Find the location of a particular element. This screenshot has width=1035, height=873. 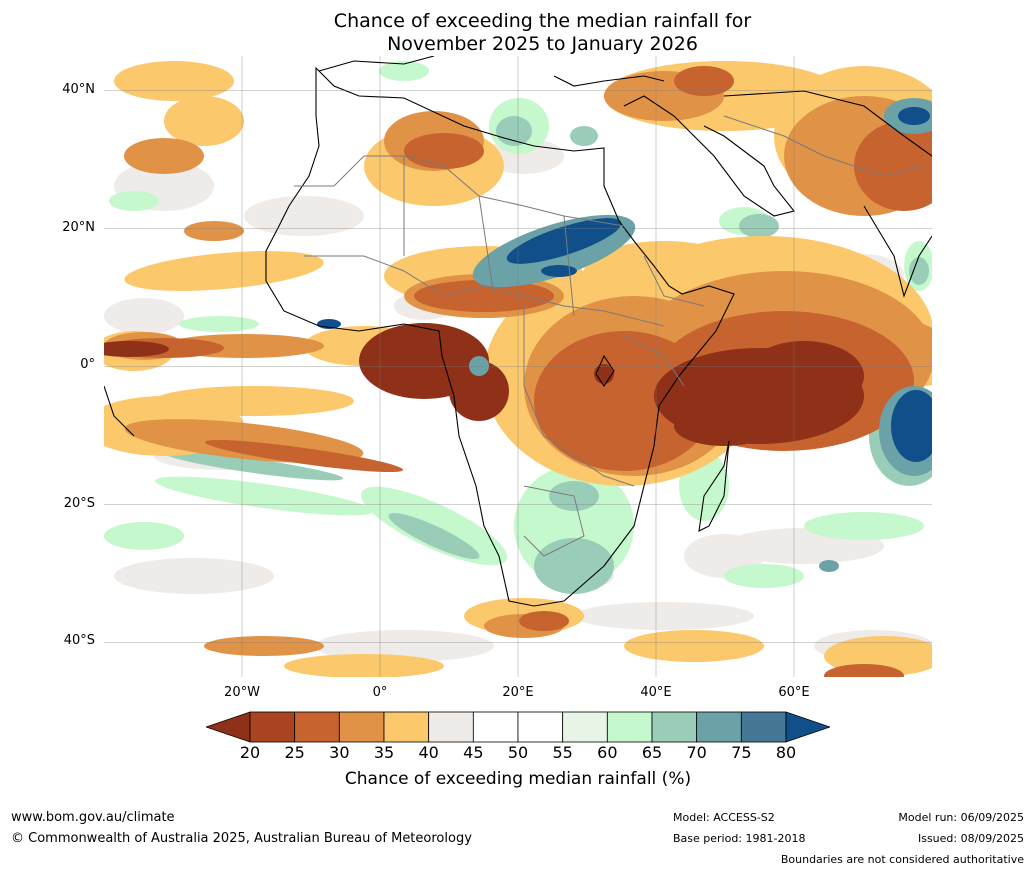

lon-label-0: 0° is located at coordinates (380, 692).